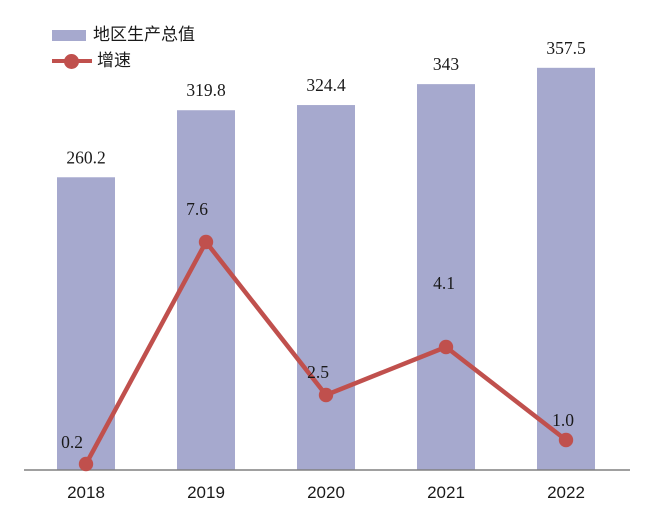 This screenshot has height=527, width=657. I want to click on bar-2019, so click(206, 290).